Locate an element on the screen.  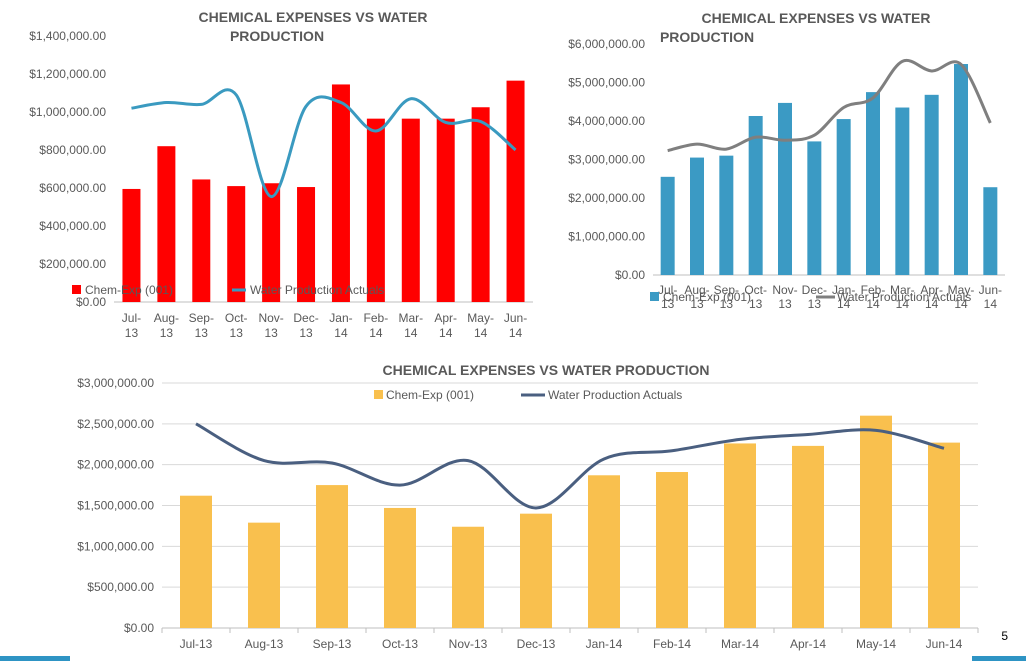
y-tick-label: $400,000.00 is located at coordinates (72, 226).